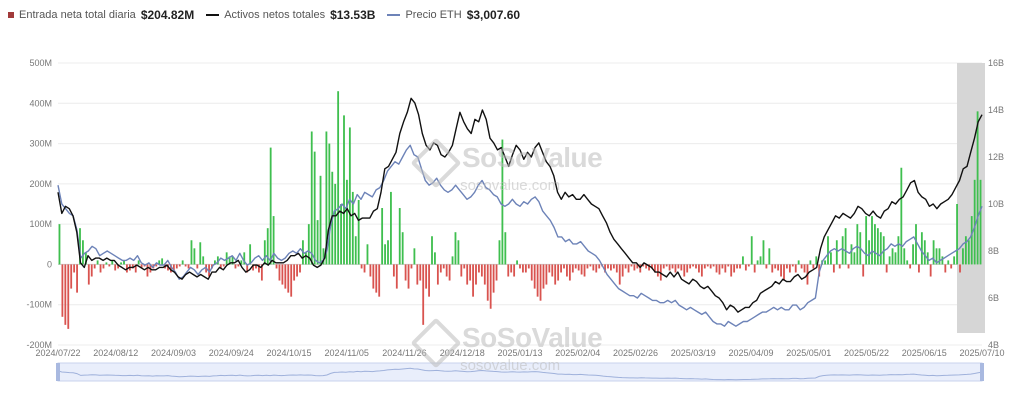  I want to click on y-axis-left: 500M 400M 300M 200M 100M 0 -100M -200M, so click(39, 204).